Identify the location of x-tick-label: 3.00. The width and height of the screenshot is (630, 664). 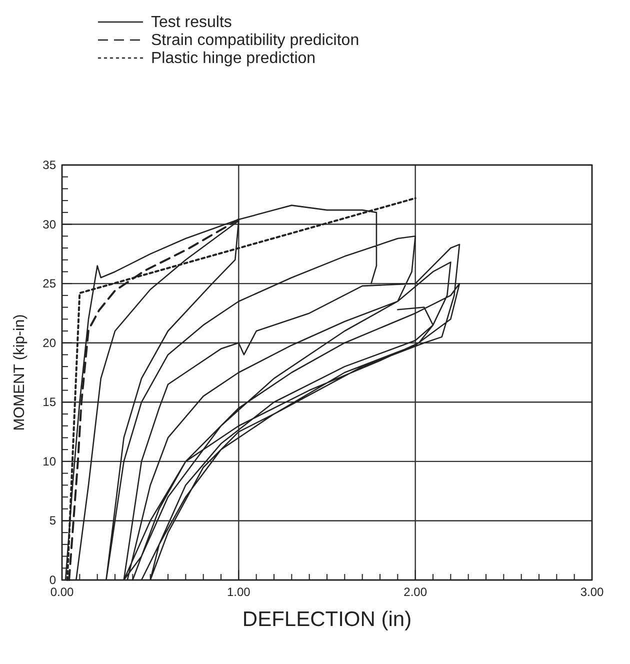
(592, 592).